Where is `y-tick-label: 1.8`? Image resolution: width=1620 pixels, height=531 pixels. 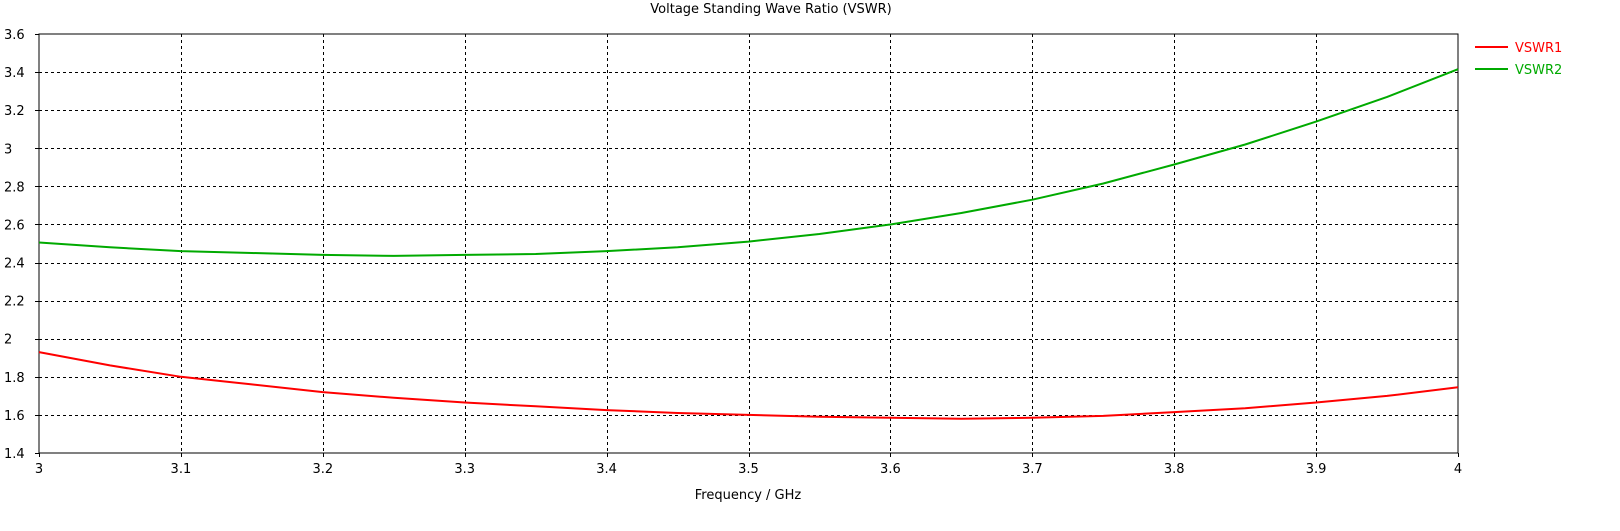 y-tick-label: 1.8 is located at coordinates (14, 378).